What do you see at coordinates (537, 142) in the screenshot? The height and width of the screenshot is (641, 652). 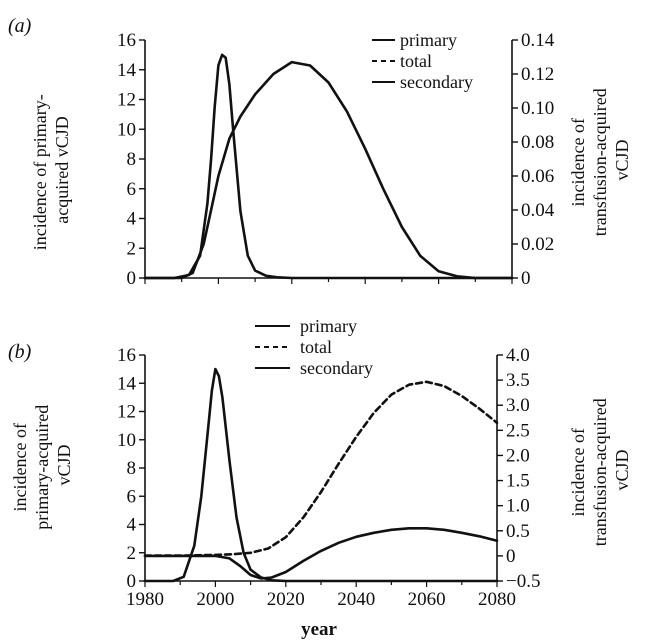 I see `panel-a-right-tick-label: 0.08` at bounding box center [537, 142].